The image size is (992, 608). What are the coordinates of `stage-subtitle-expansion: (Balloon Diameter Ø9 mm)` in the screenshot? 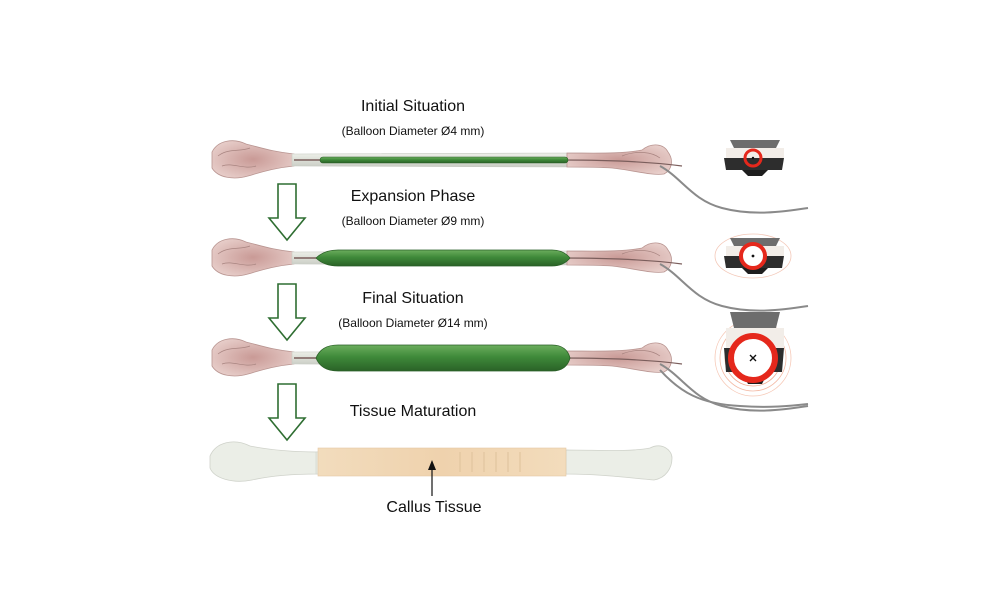 It's located at (413, 221).